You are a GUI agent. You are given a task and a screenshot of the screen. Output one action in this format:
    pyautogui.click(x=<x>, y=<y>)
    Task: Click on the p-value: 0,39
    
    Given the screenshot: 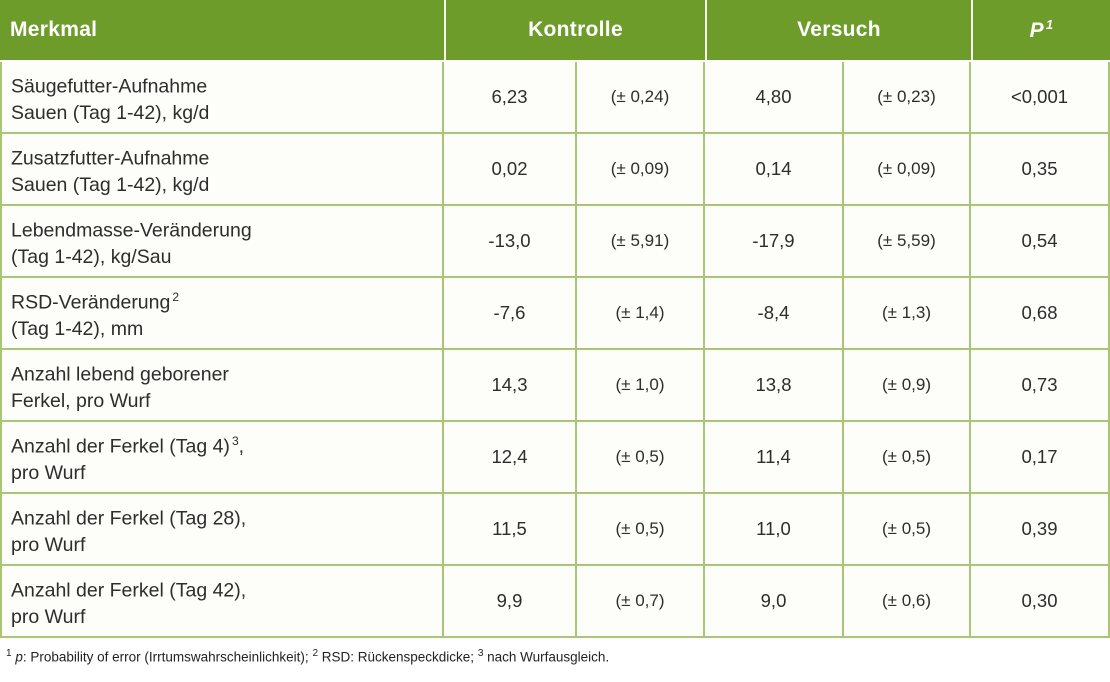 What is the action you would take?
    pyautogui.click(x=1040, y=530)
    